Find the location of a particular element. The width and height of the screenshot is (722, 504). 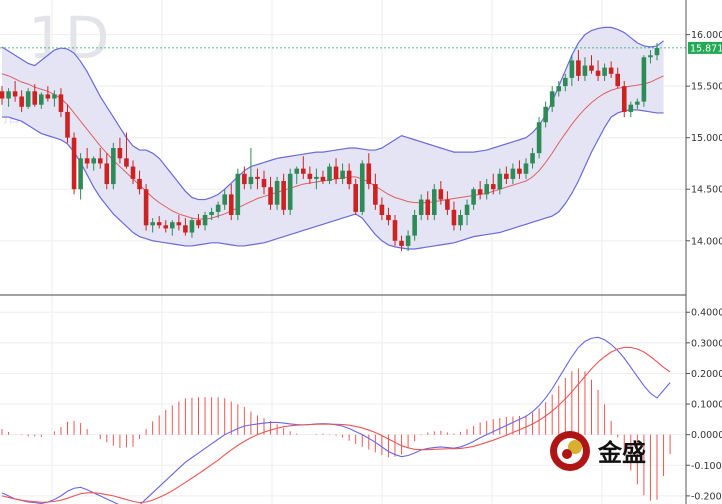

price-tick-label: 15.500 is located at coordinates (706, 87).